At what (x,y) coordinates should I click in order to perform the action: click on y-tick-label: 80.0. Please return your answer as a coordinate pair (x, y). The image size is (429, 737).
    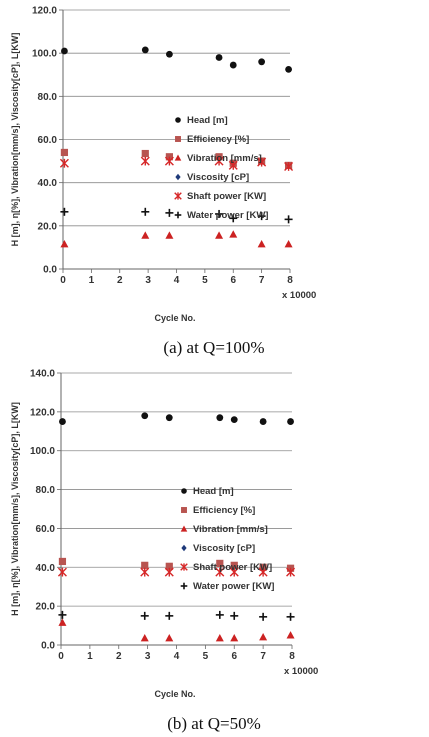
    Looking at the image, I should click on (46, 490).